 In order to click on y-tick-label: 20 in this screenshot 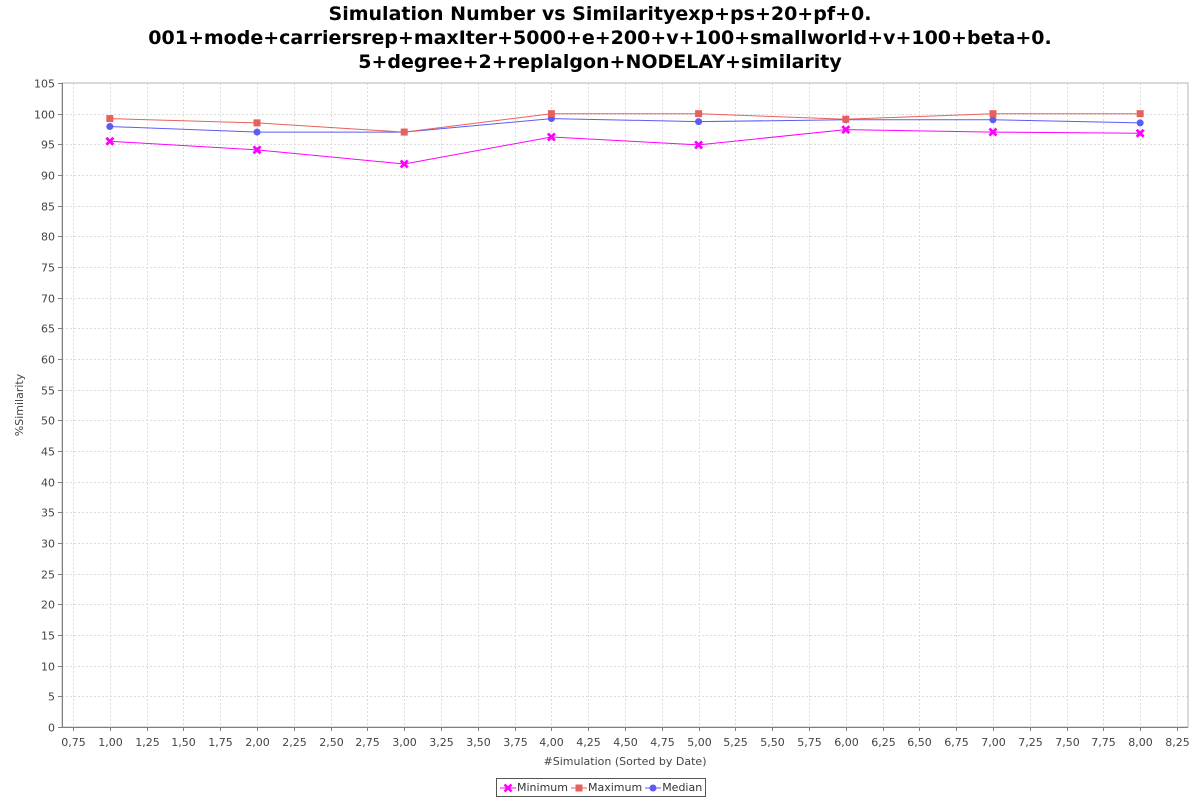, I will do `click(48, 605)`.